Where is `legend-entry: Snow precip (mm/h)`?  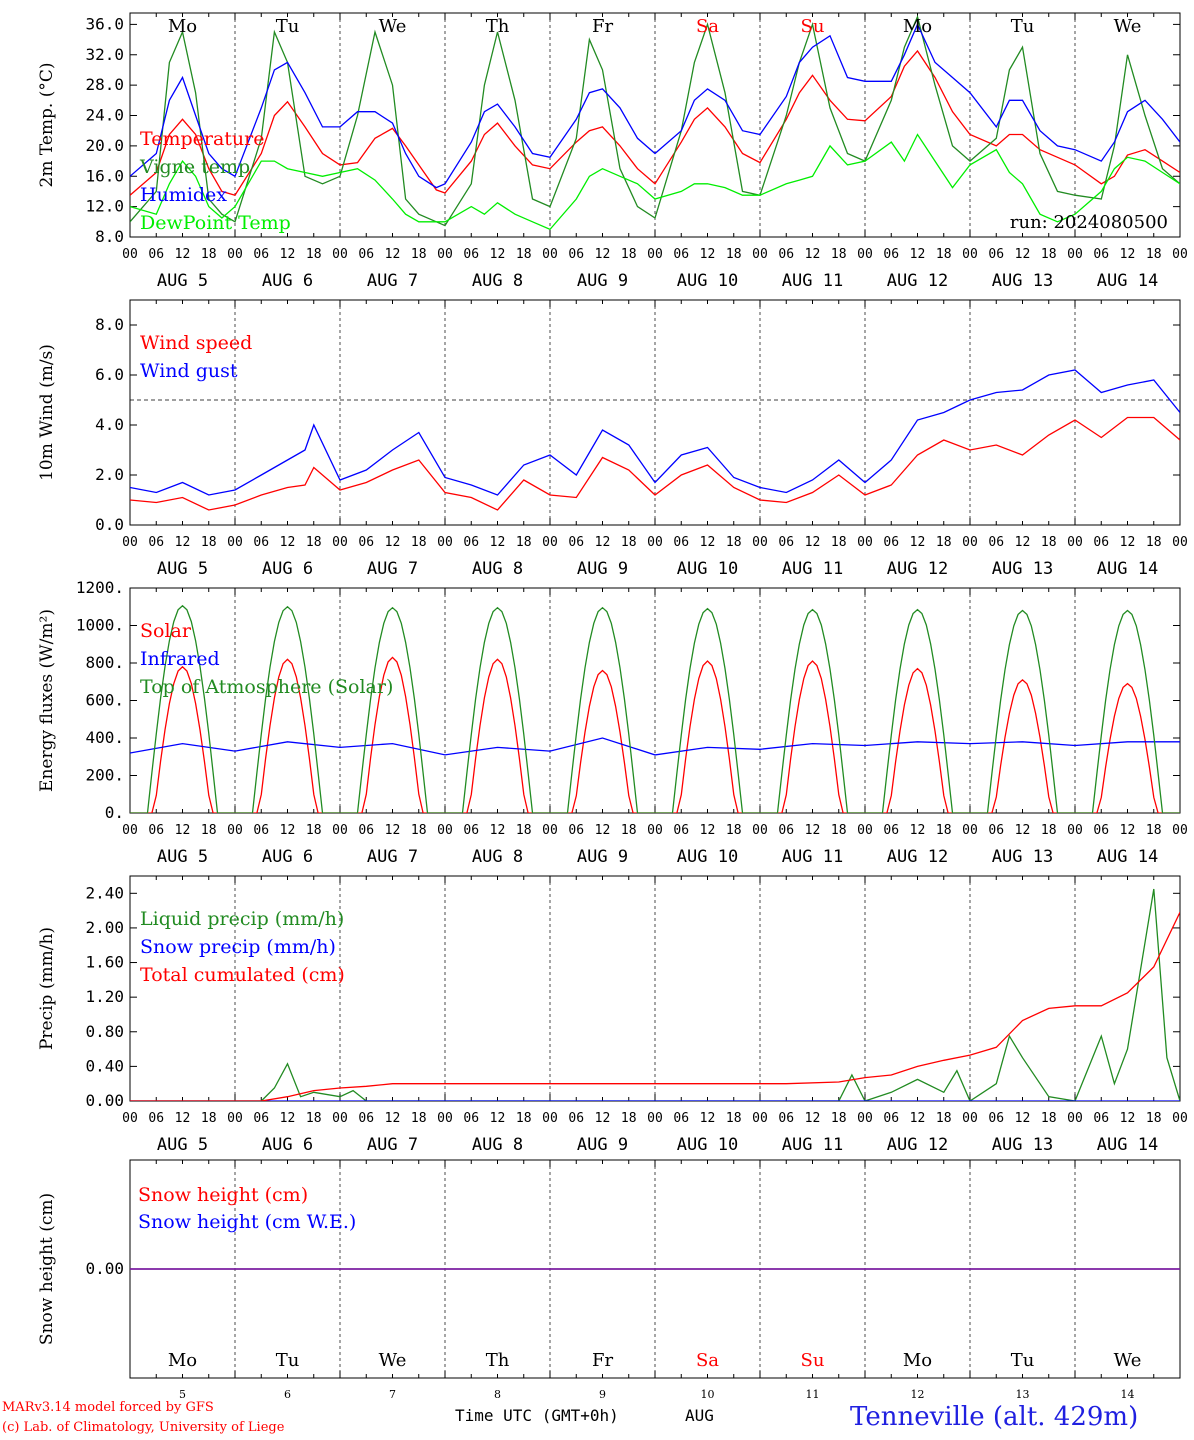 legend-entry: Snow precip (mm/h) is located at coordinates (238, 947).